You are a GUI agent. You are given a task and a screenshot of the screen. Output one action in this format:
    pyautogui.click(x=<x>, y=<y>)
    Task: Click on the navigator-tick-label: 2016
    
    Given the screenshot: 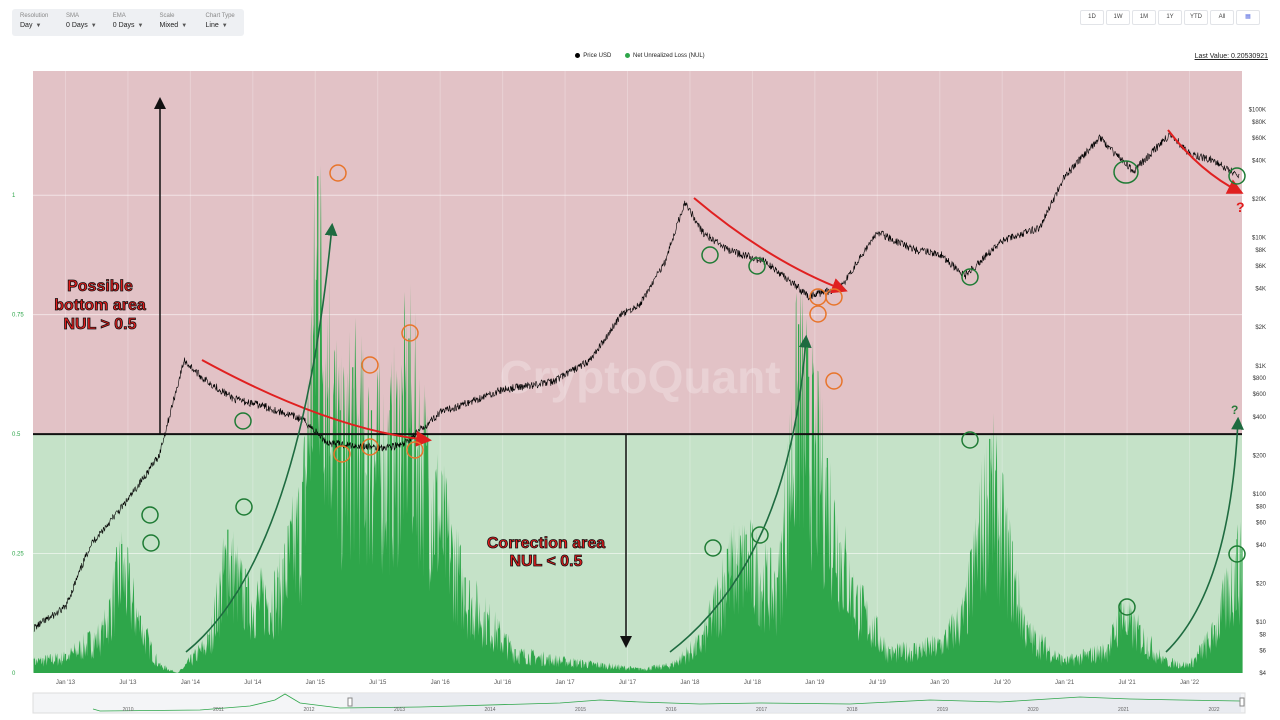 What is the action you would take?
    pyautogui.click(x=670, y=710)
    